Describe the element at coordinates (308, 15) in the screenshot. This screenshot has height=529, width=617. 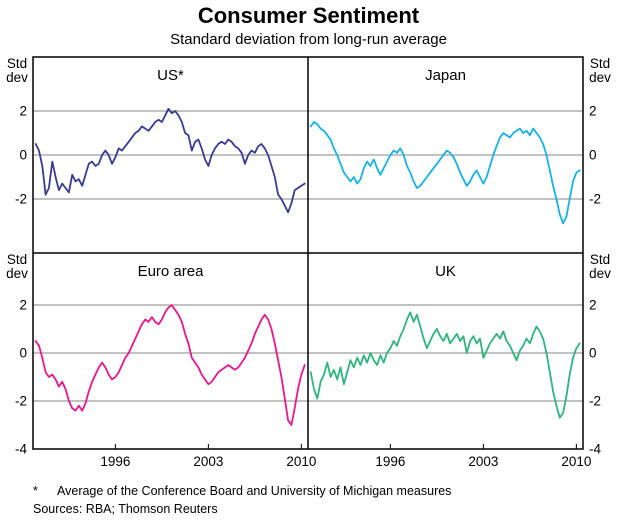
I see `chart-title: Consumer Sentiment` at that location.